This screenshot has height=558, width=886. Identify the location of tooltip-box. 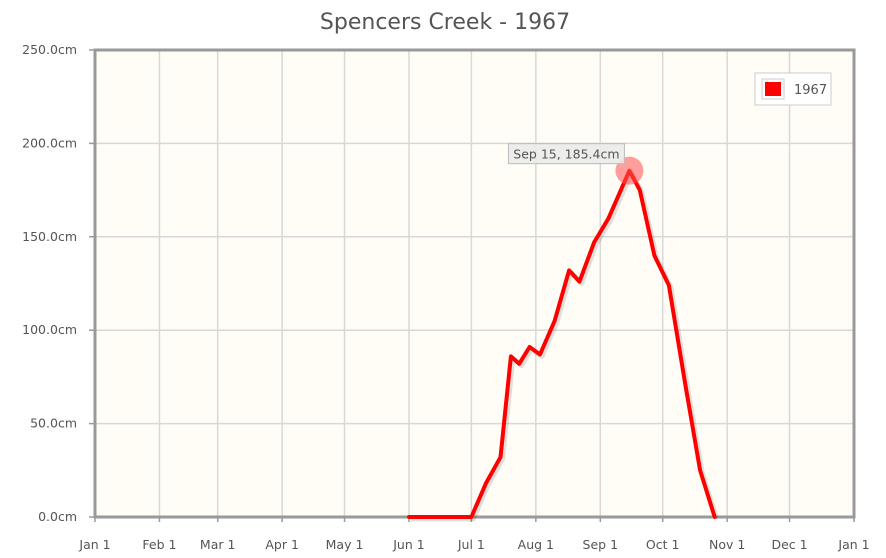
(566, 154).